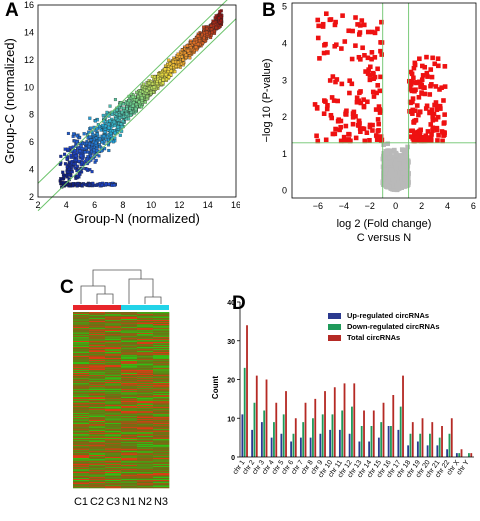 Image resolution: width=480 pixels, height=521 pixels. What do you see at coordinates (380, 102) in the screenshot?
I see `volcano-points` at bounding box center [380, 102].